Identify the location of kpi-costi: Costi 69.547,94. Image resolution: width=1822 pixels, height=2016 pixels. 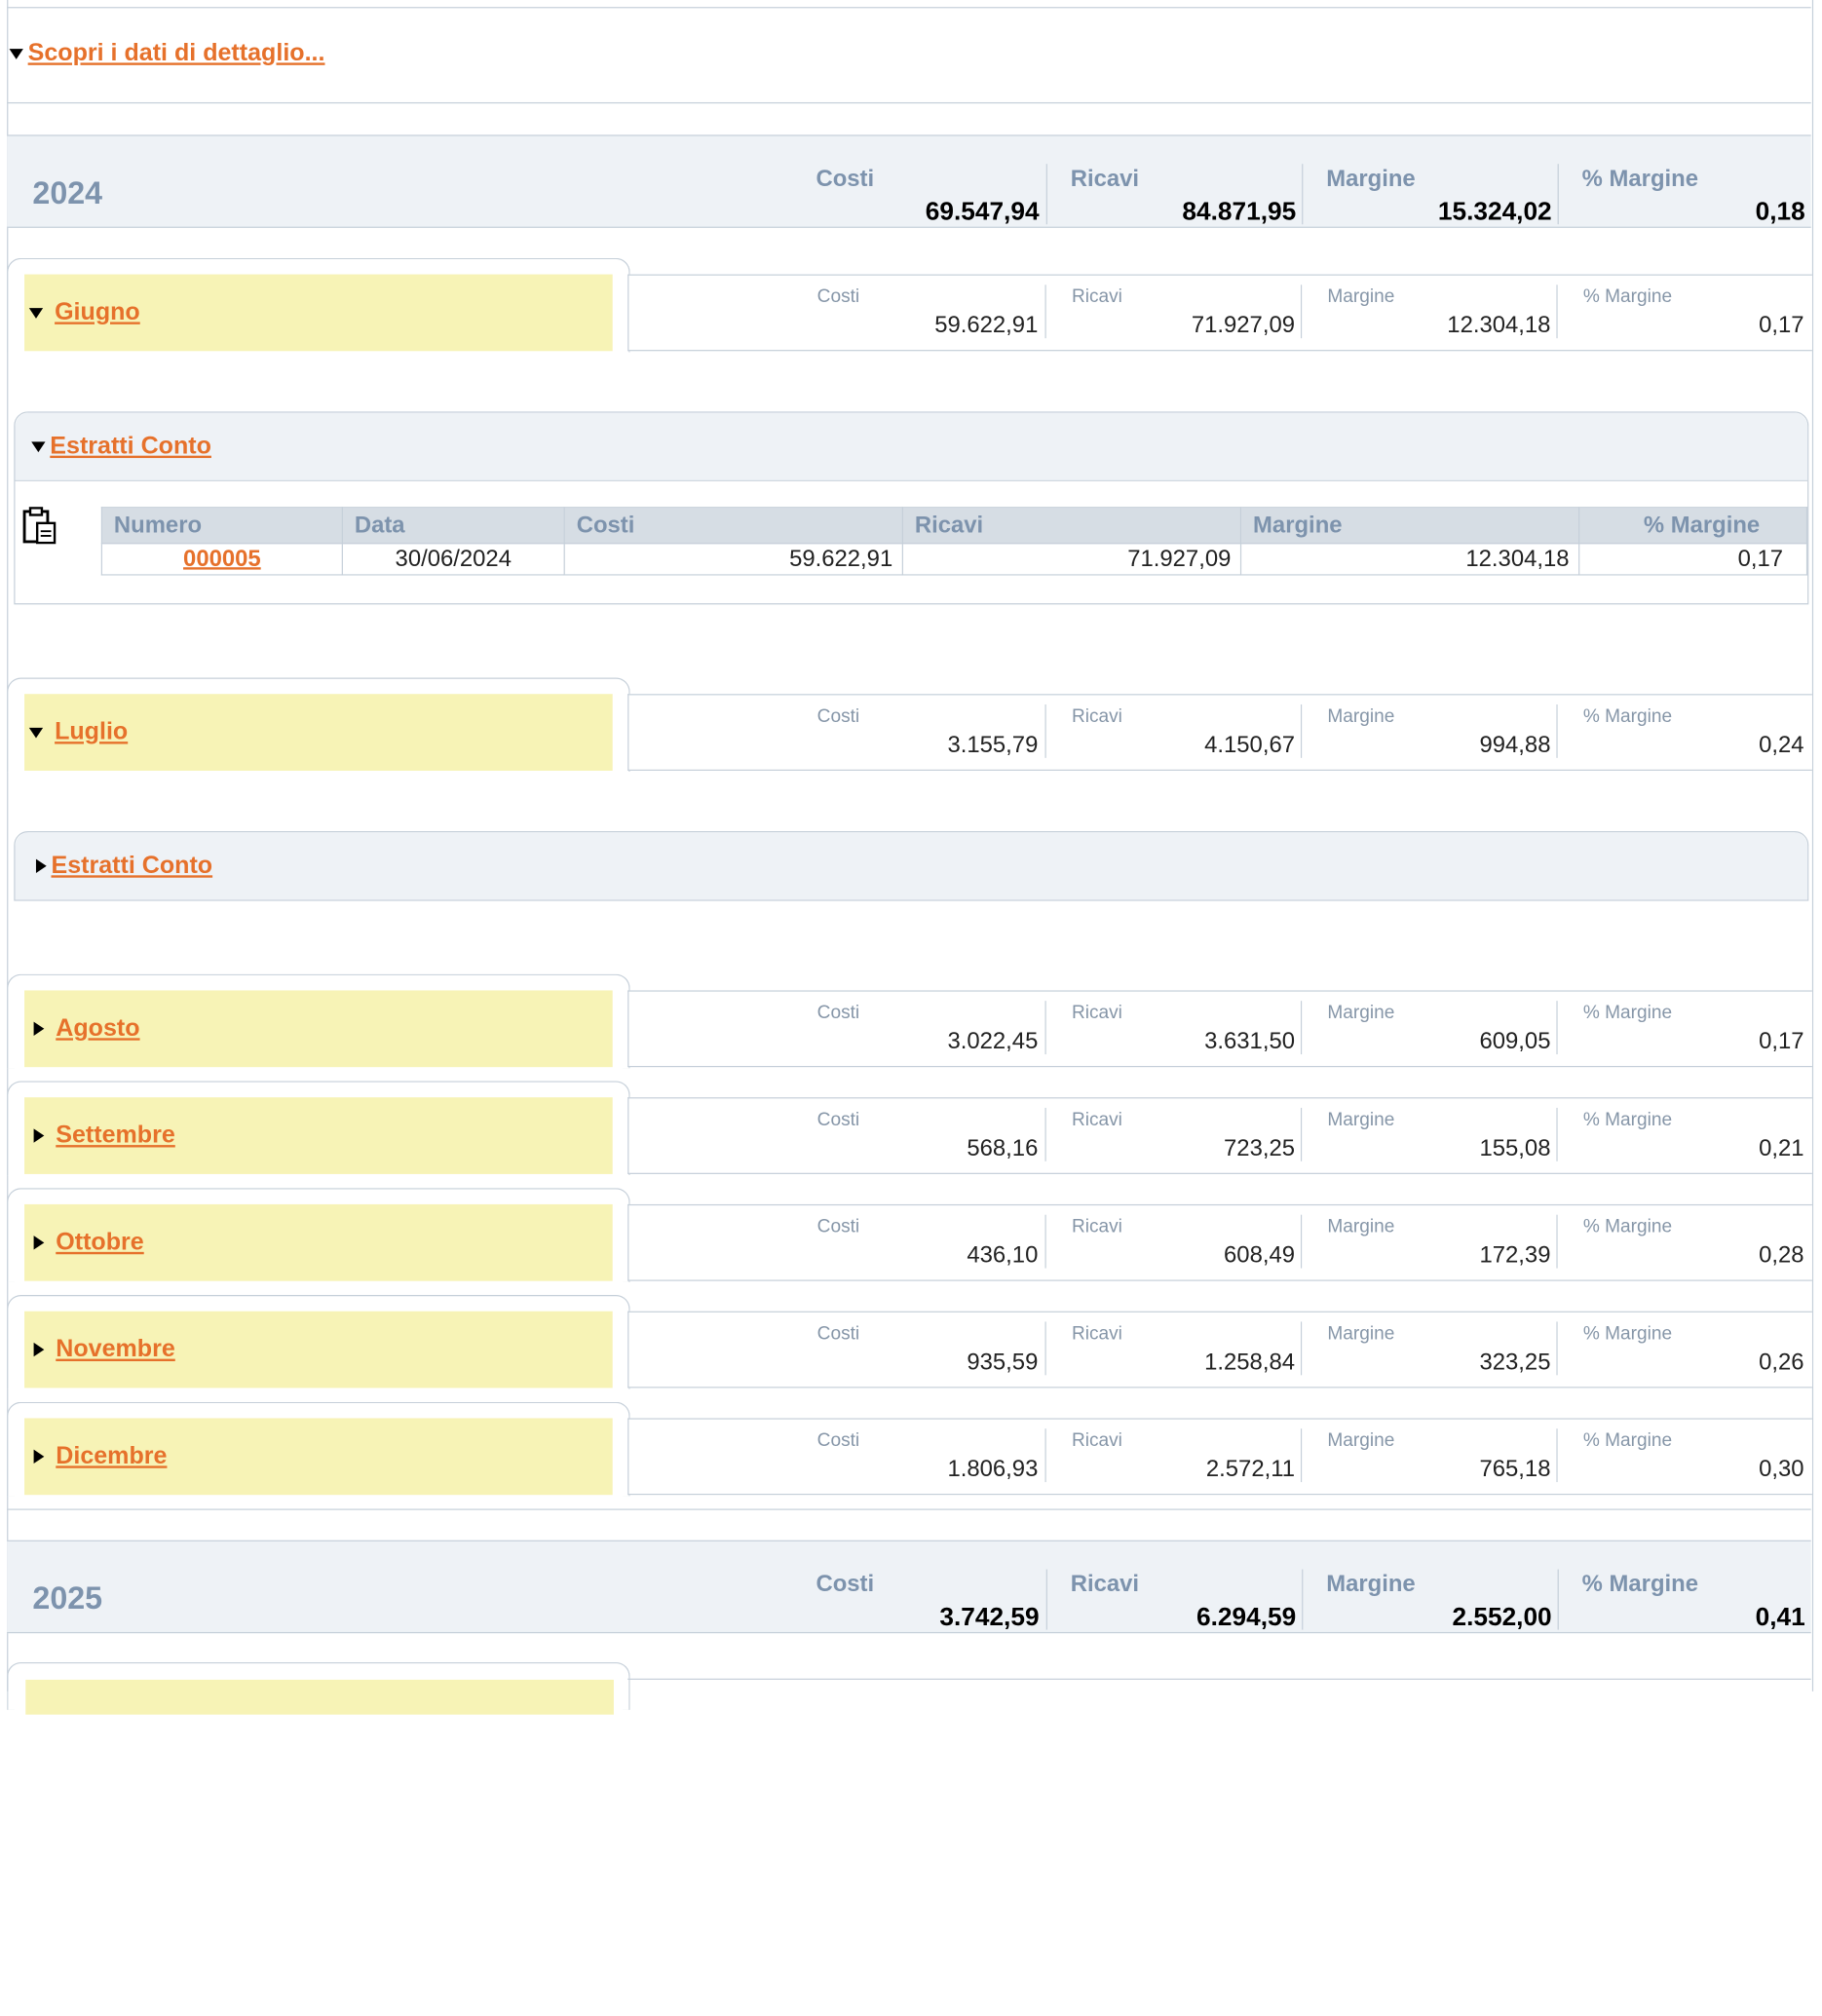
(919, 195).